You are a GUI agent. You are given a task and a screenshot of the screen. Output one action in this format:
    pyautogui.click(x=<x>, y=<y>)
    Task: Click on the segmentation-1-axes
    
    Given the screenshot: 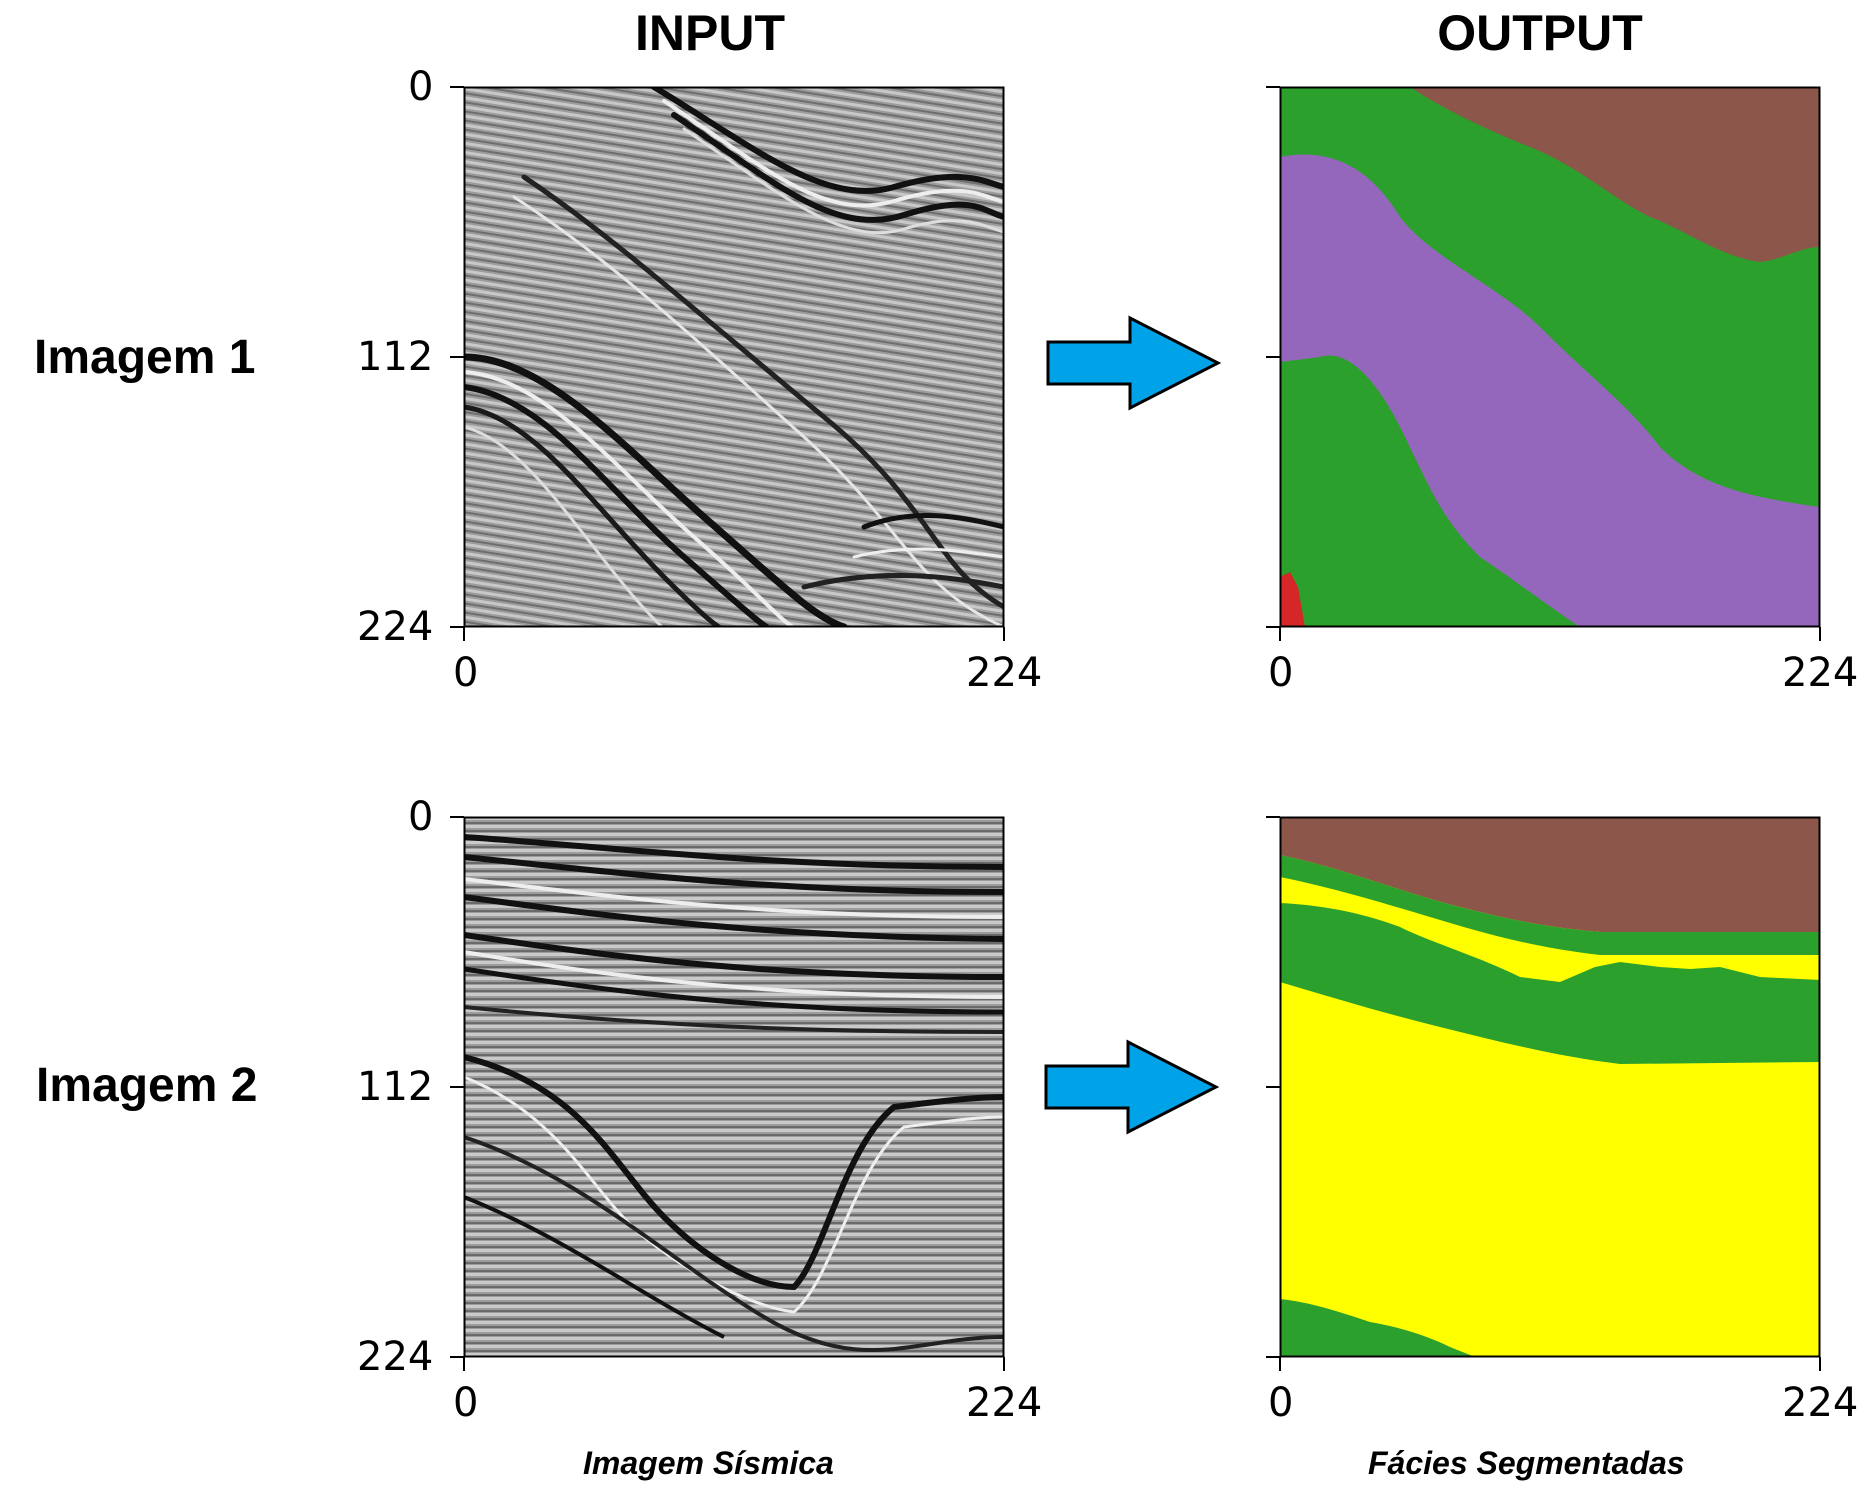 What is the action you would take?
    pyautogui.click(x=1543, y=363)
    